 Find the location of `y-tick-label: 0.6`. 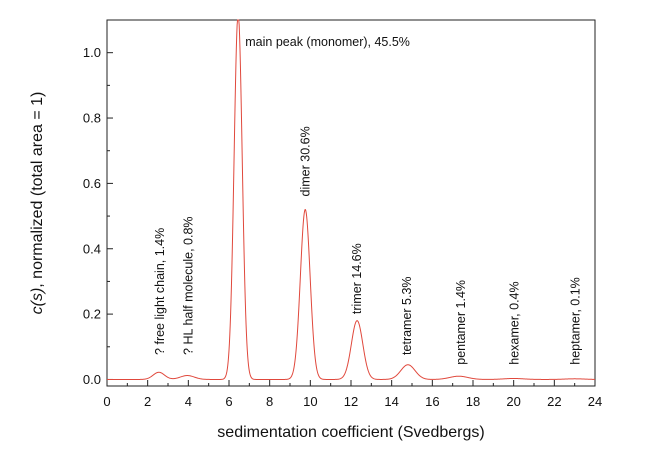

y-tick-label: 0.6 is located at coordinates (92, 183).